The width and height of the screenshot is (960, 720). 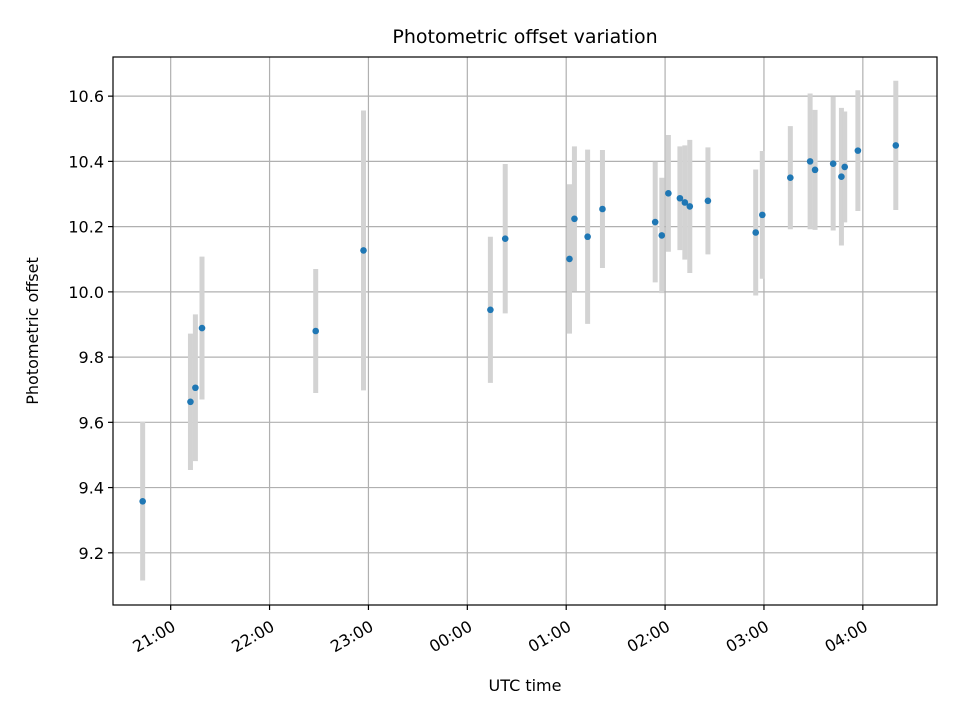 What do you see at coordinates (91, 422) in the screenshot?
I see `y-tick-label: 9.6` at bounding box center [91, 422].